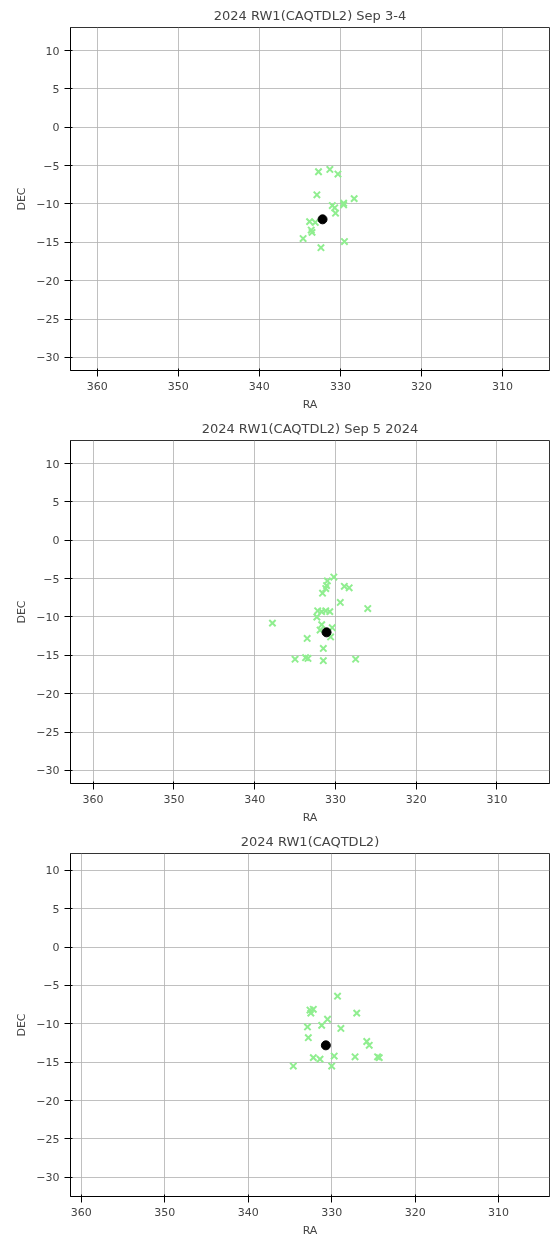 The height and width of the screenshot is (1240, 551). Describe the element at coordinates (310, 15) in the screenshot. I see `chart-title: 2024 RW1(CAQTDL2) Sep 3-4` at that location.